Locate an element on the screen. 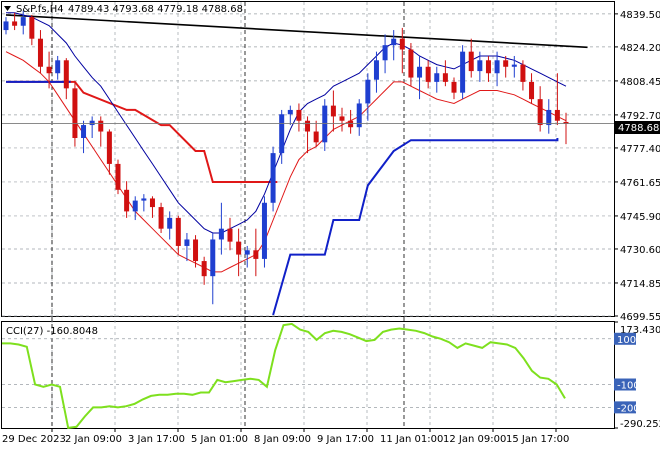 Image resolution: width=660 pixels, height=450 pixels. time-tick-label: 29 Dec 2023 is located at coordinates (34, 439).